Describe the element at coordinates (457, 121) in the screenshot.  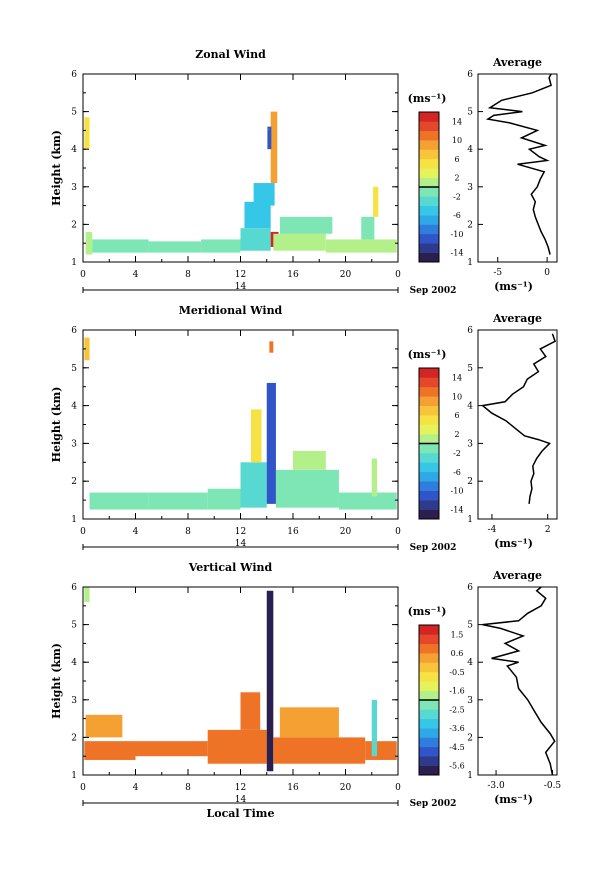
I see `colorbar-tick-label: 14` at that location.